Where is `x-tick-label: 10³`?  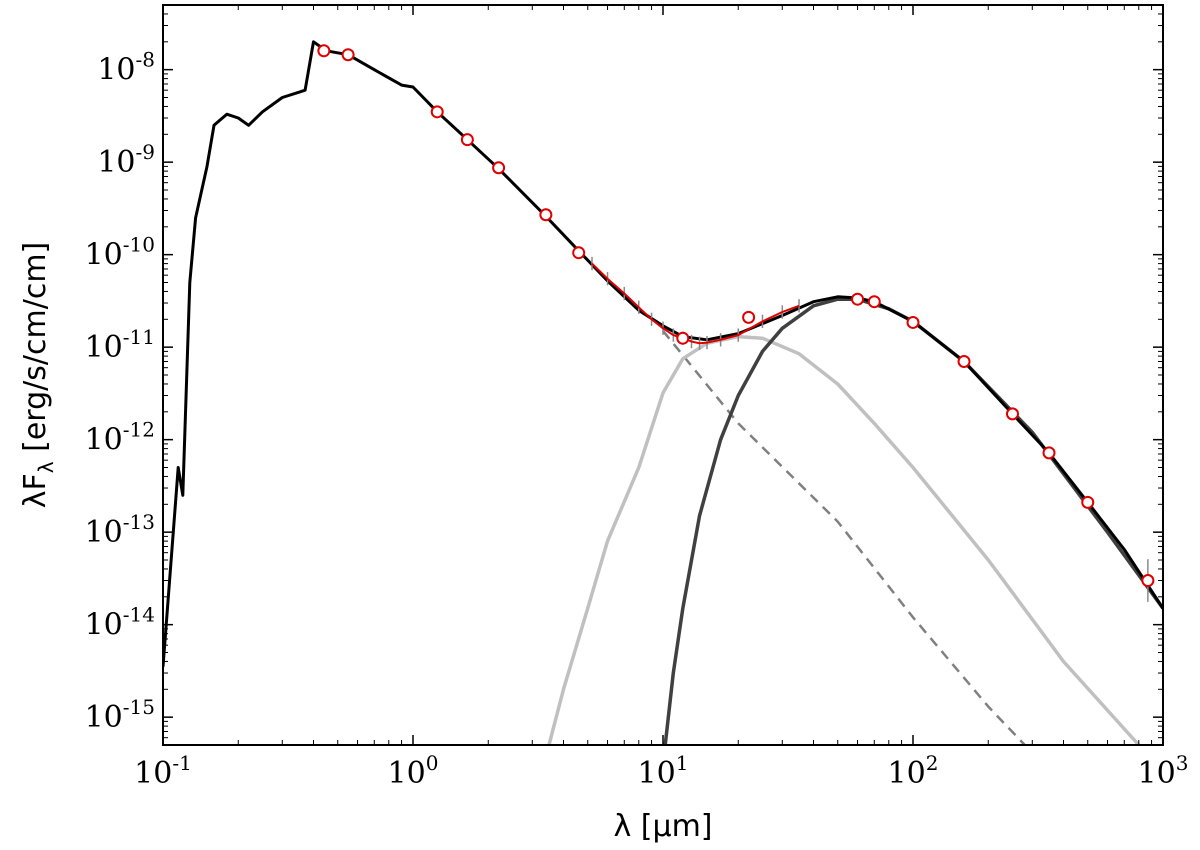
x-tick-label: 10³ is located at coordinates (1163, 771).